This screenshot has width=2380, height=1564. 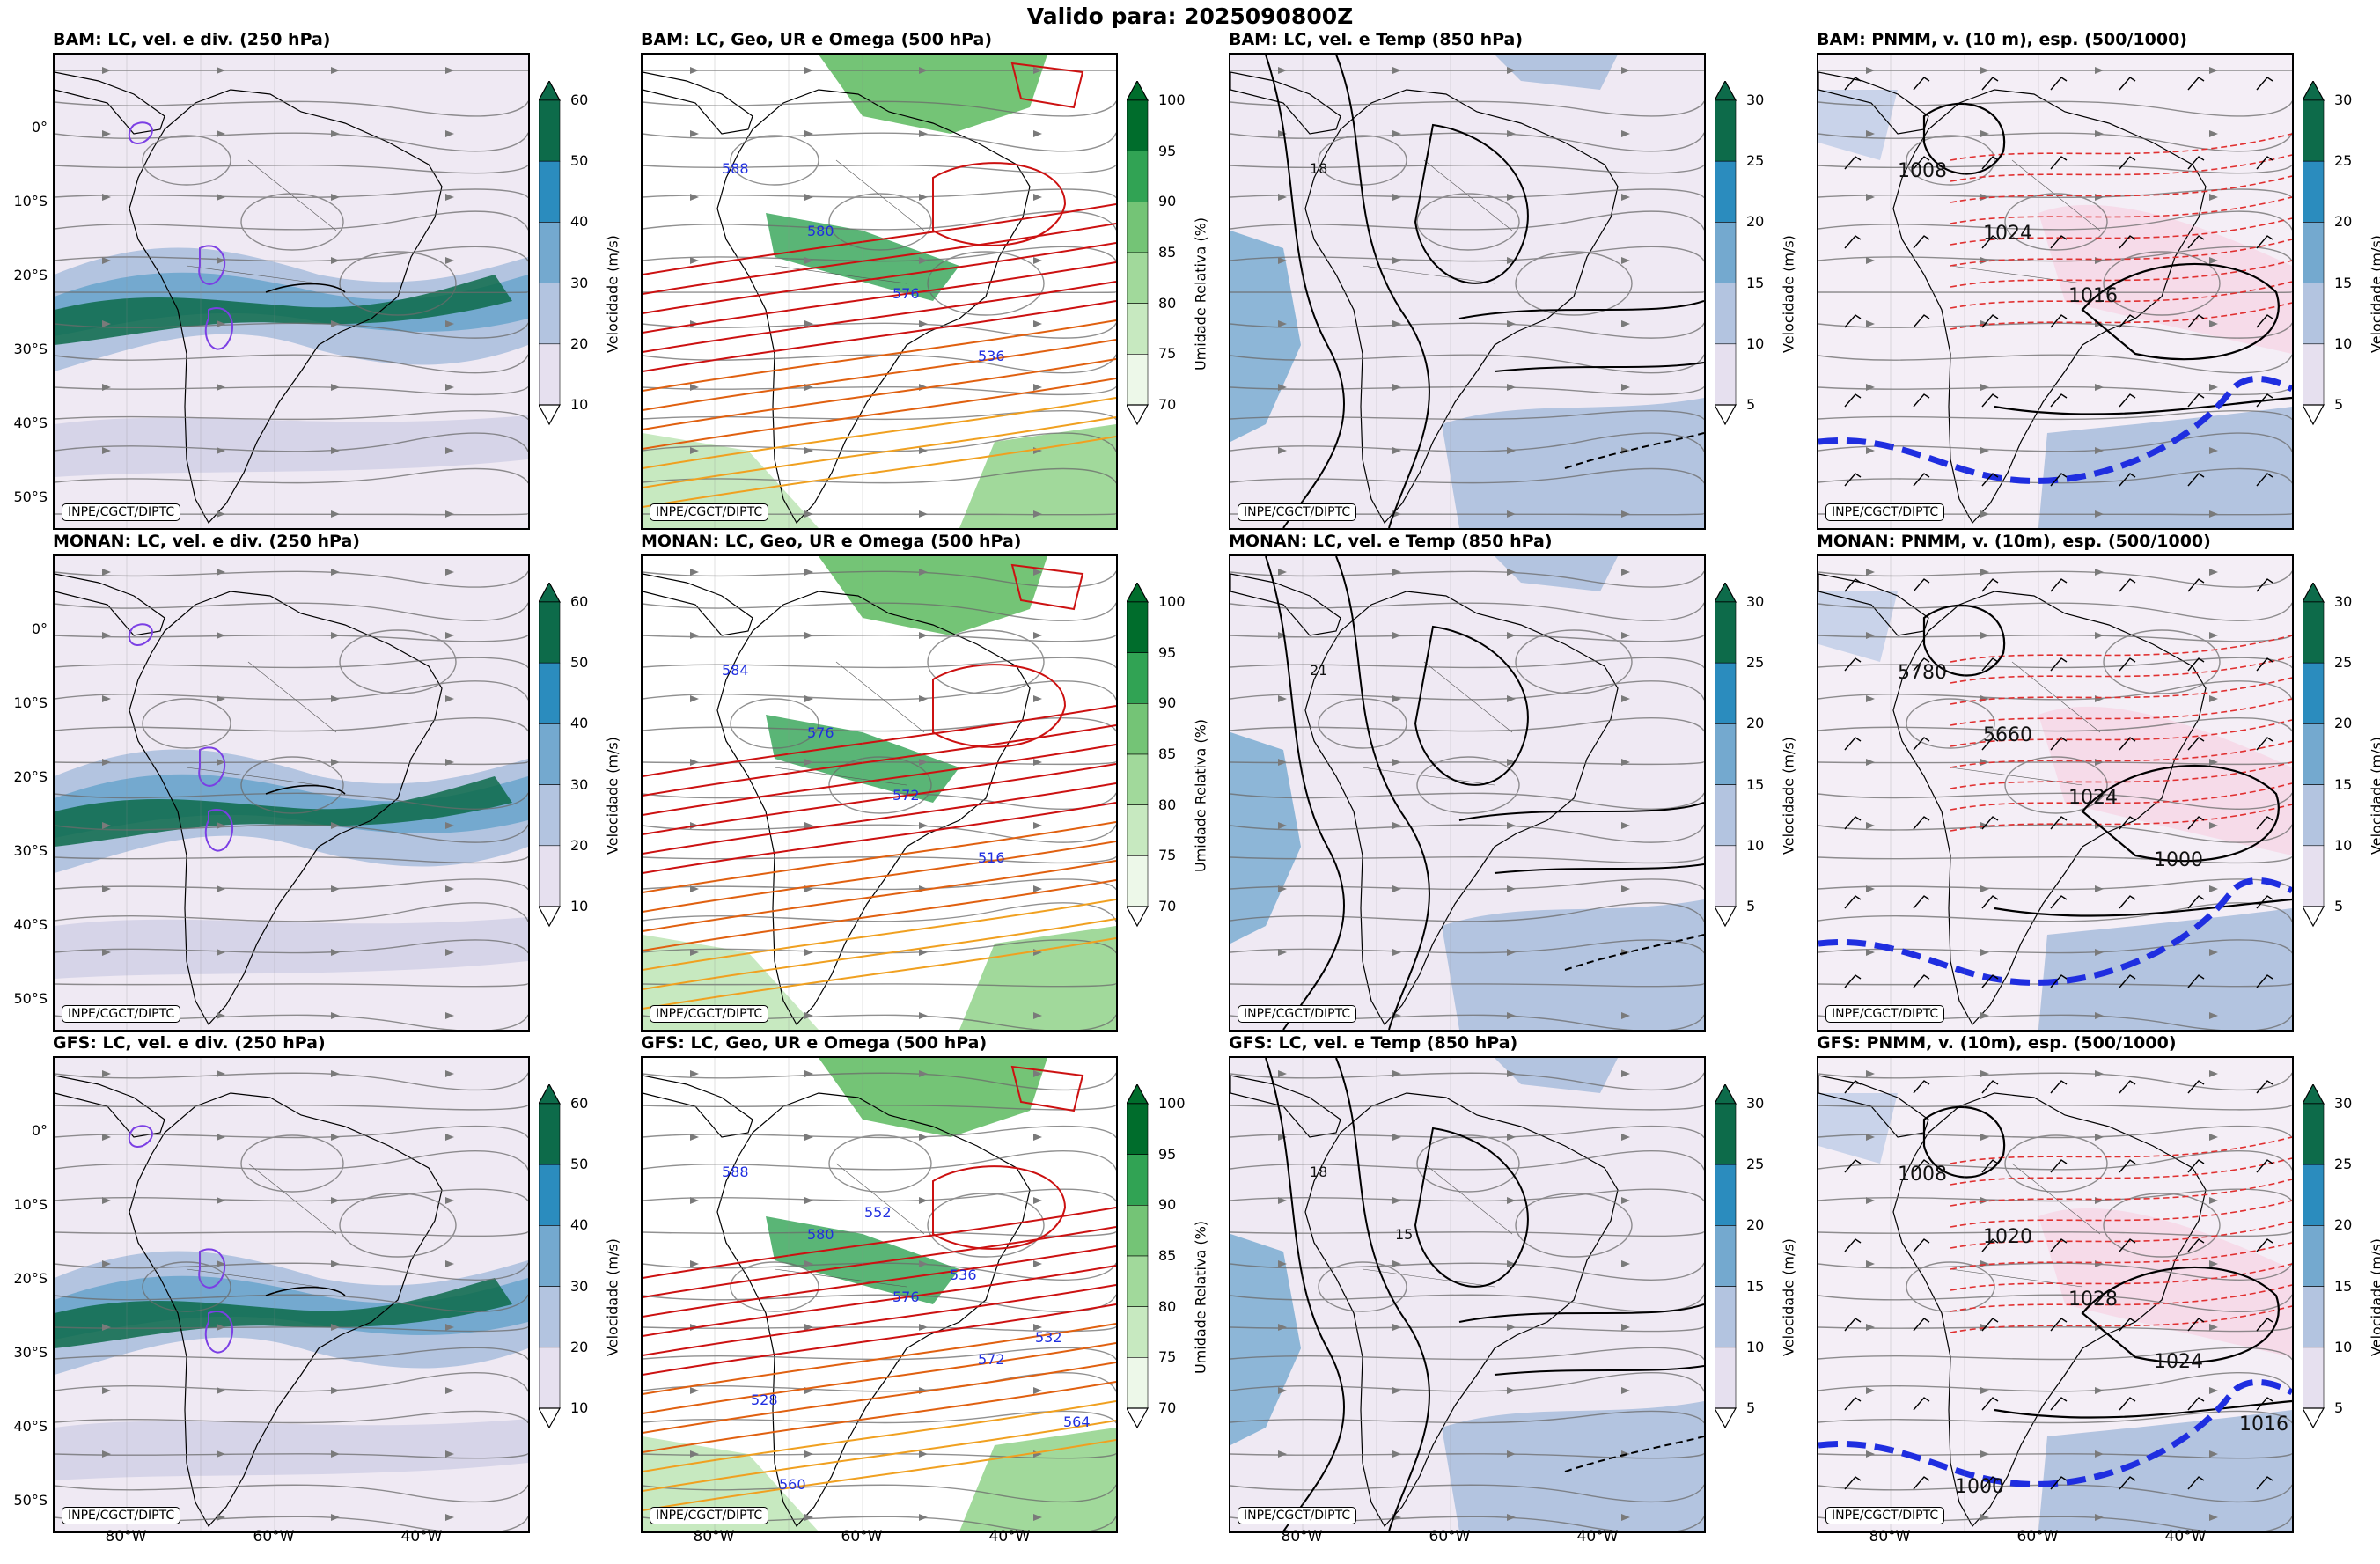 What do you see at coordinates (1156, 1295) in the screenshot?
I see `colorbar: 100 95 90 85 80 75 70` at bounding box center [1156, 1295].